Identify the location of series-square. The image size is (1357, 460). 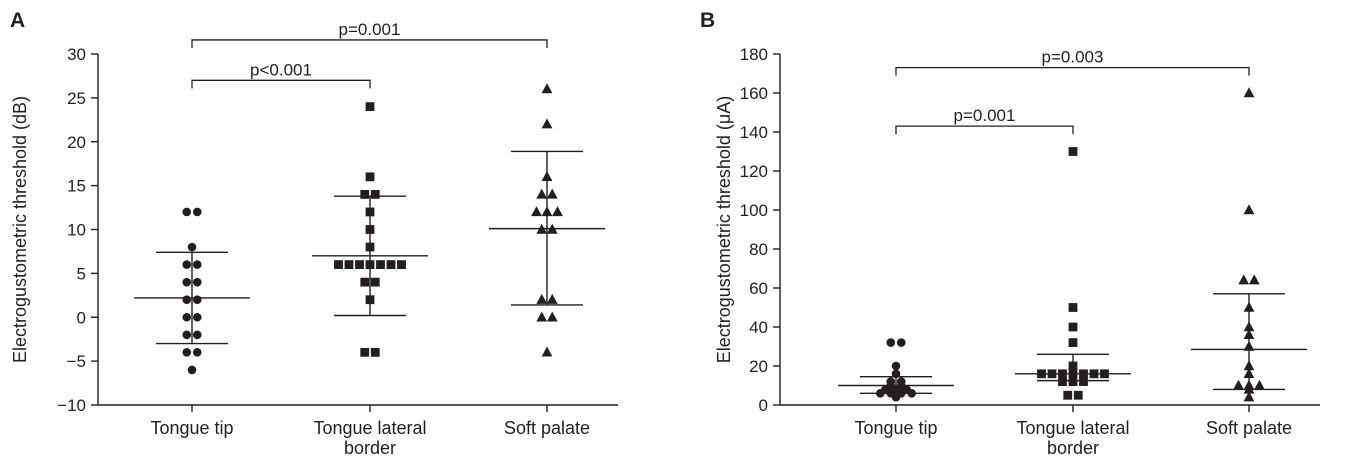
(370, 229).